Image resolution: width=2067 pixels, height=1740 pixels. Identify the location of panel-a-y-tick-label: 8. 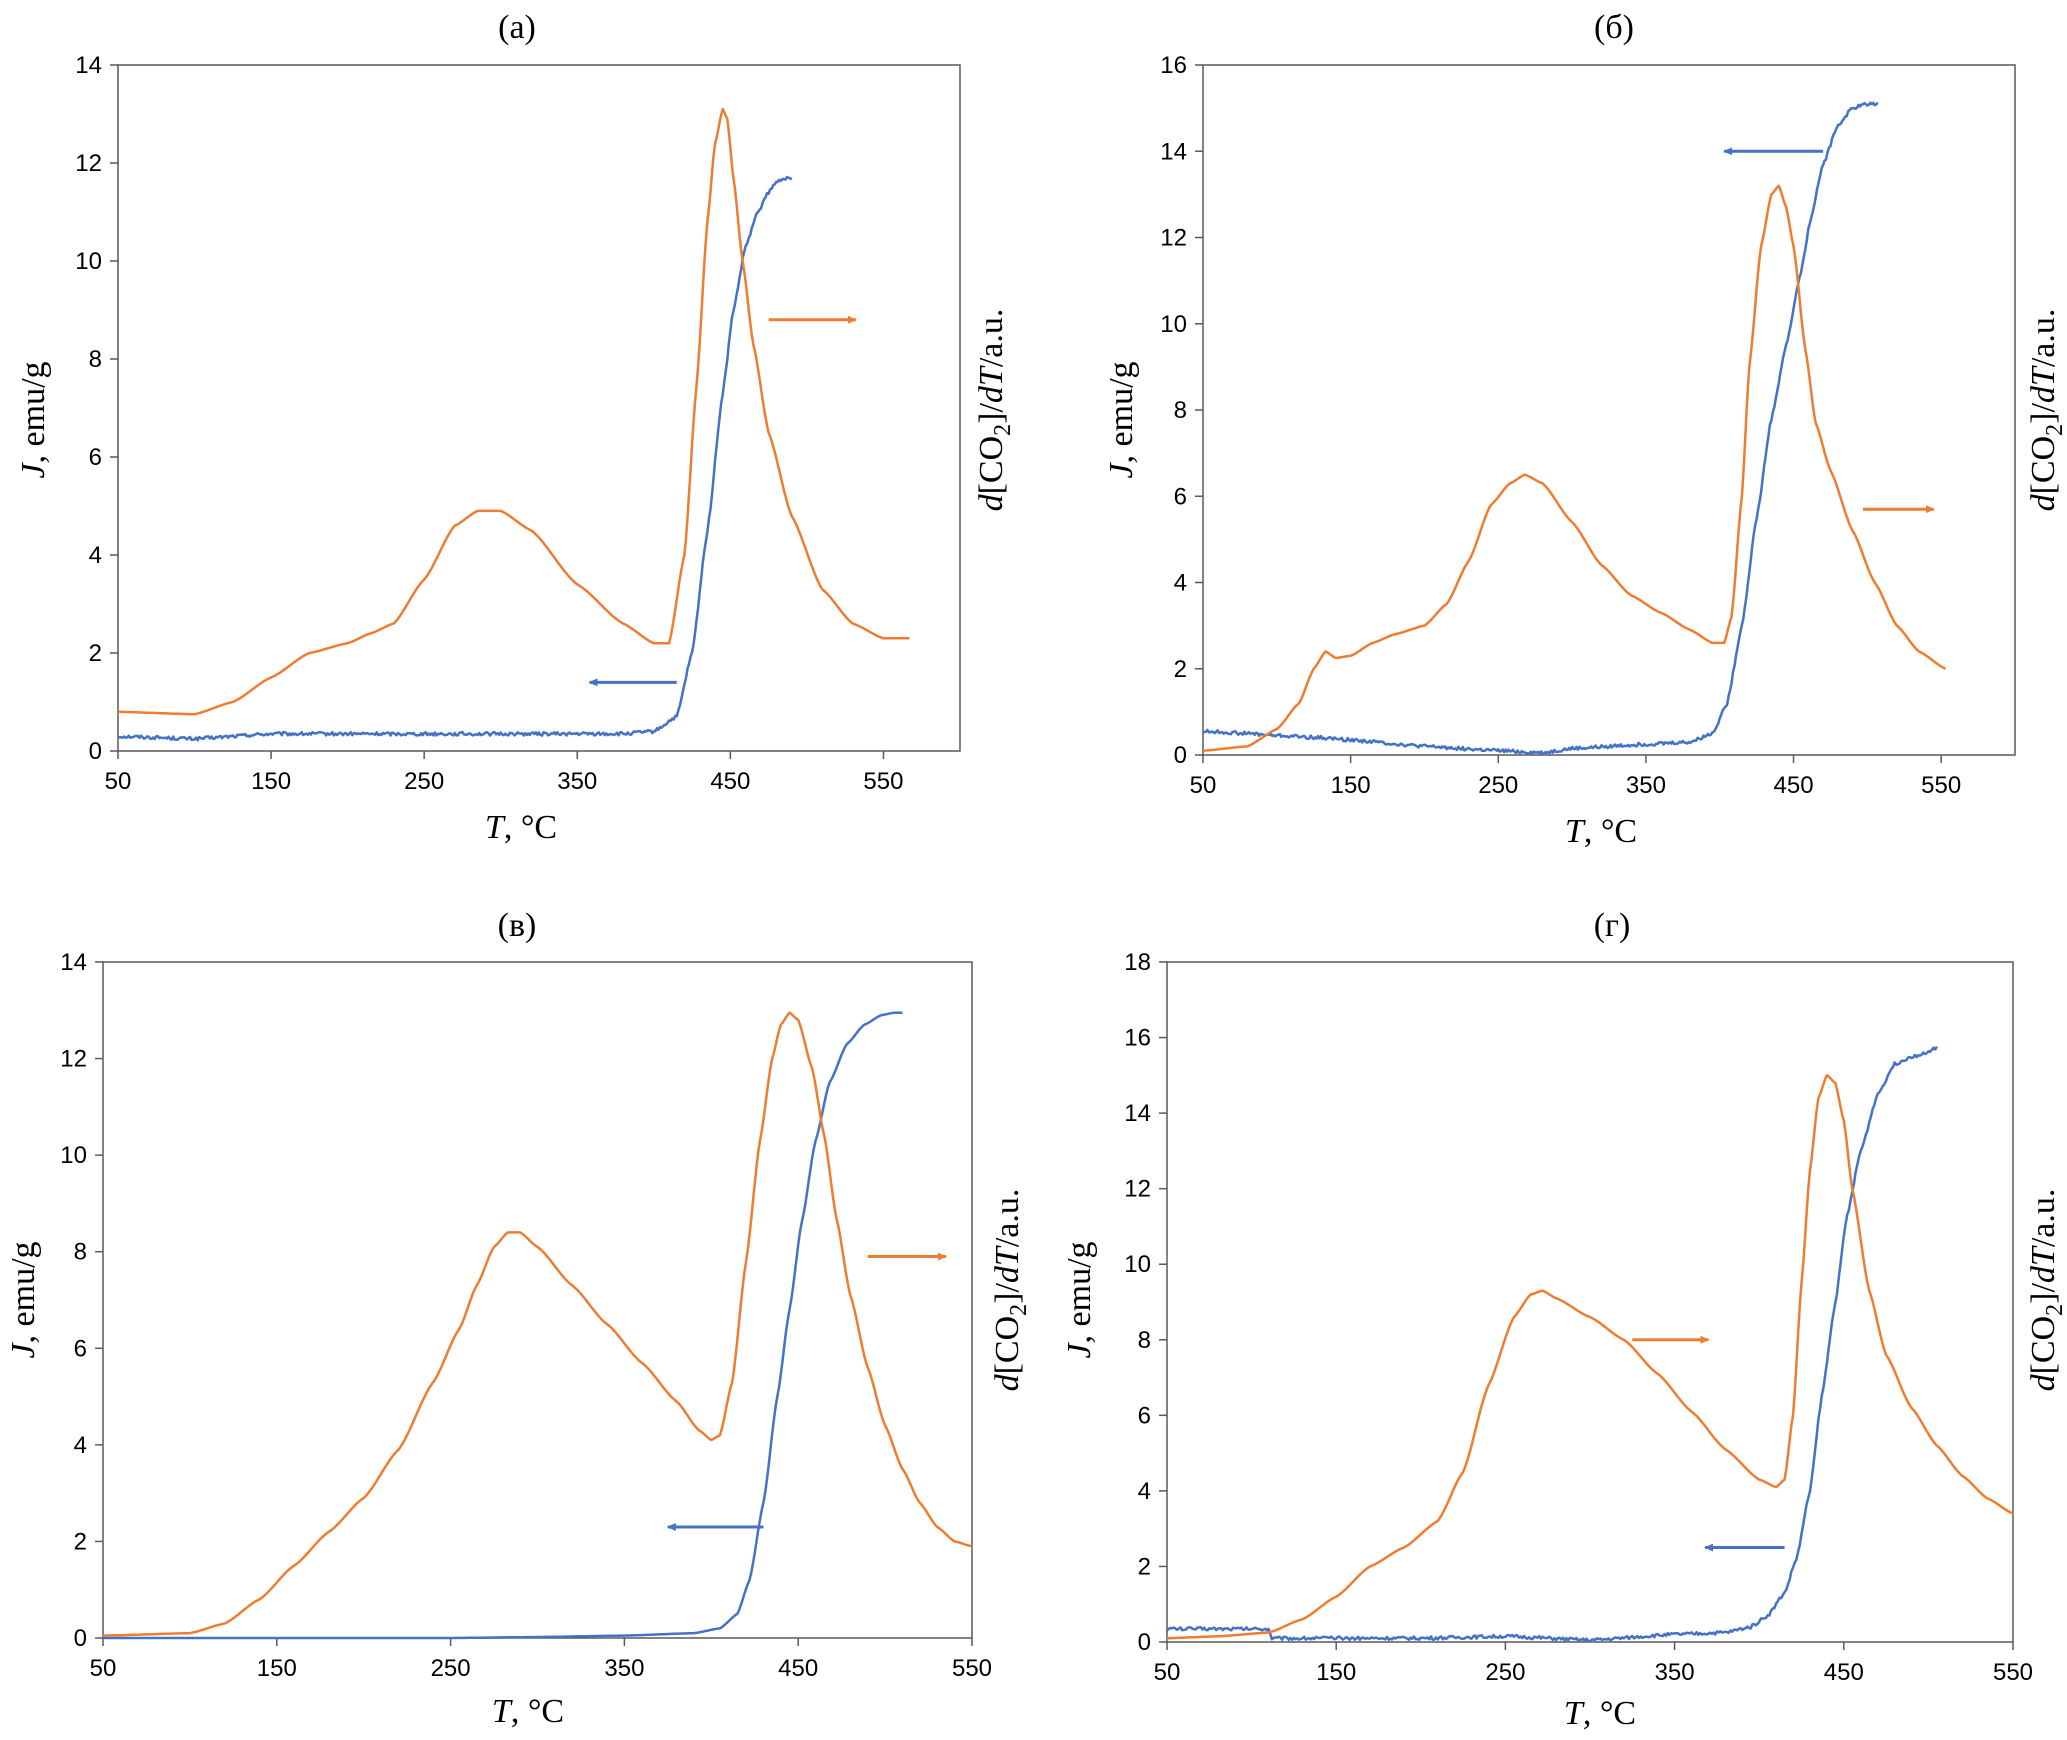
(95, 359).